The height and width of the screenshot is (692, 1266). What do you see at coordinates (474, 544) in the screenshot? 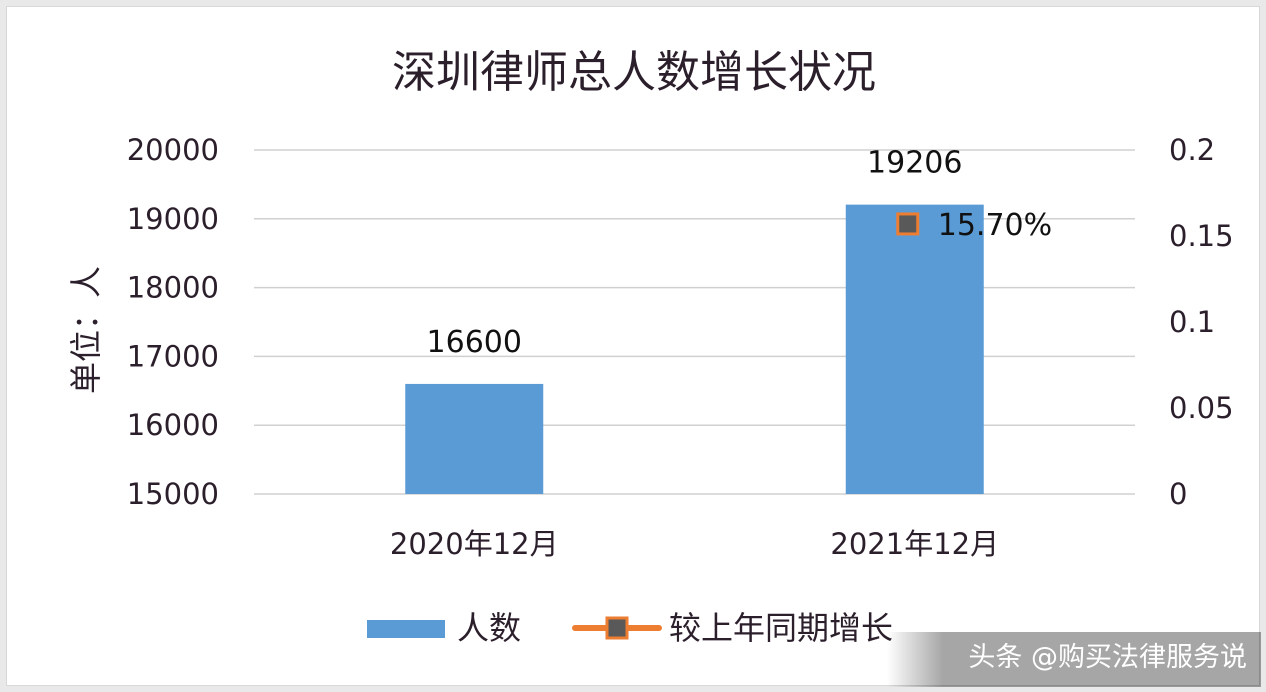
I see `x-tick-label: 2020年12月` at bounding box center [474, 544].